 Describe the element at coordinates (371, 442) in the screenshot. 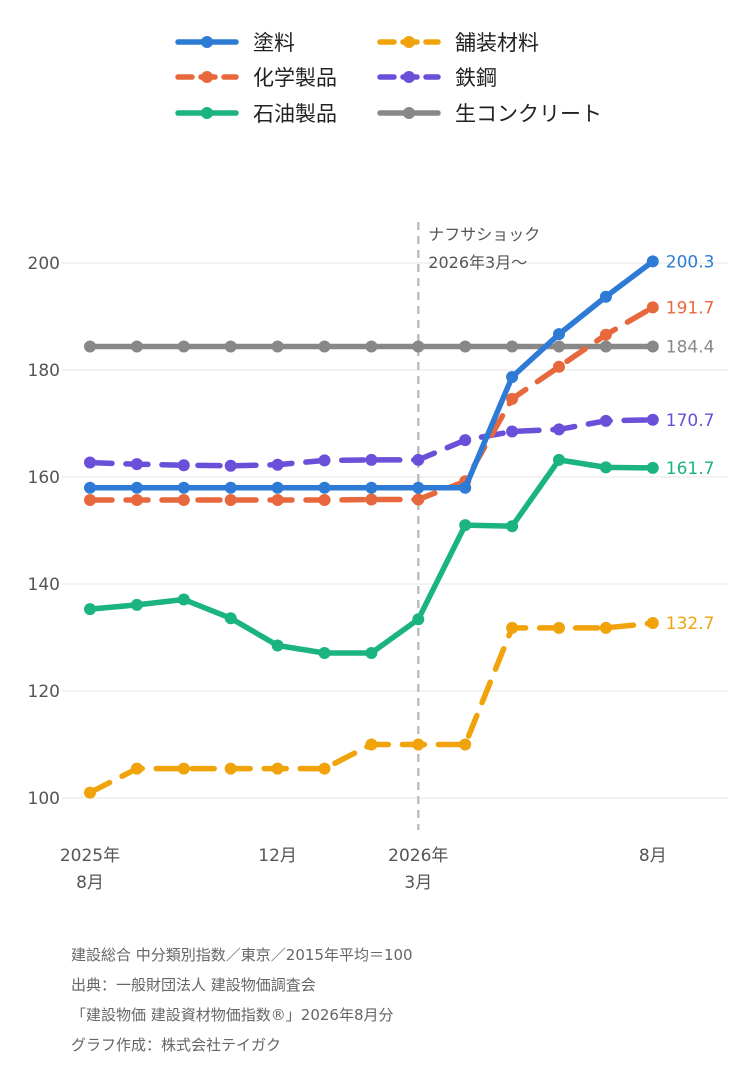

I see `series-鉄鋼` at that location.